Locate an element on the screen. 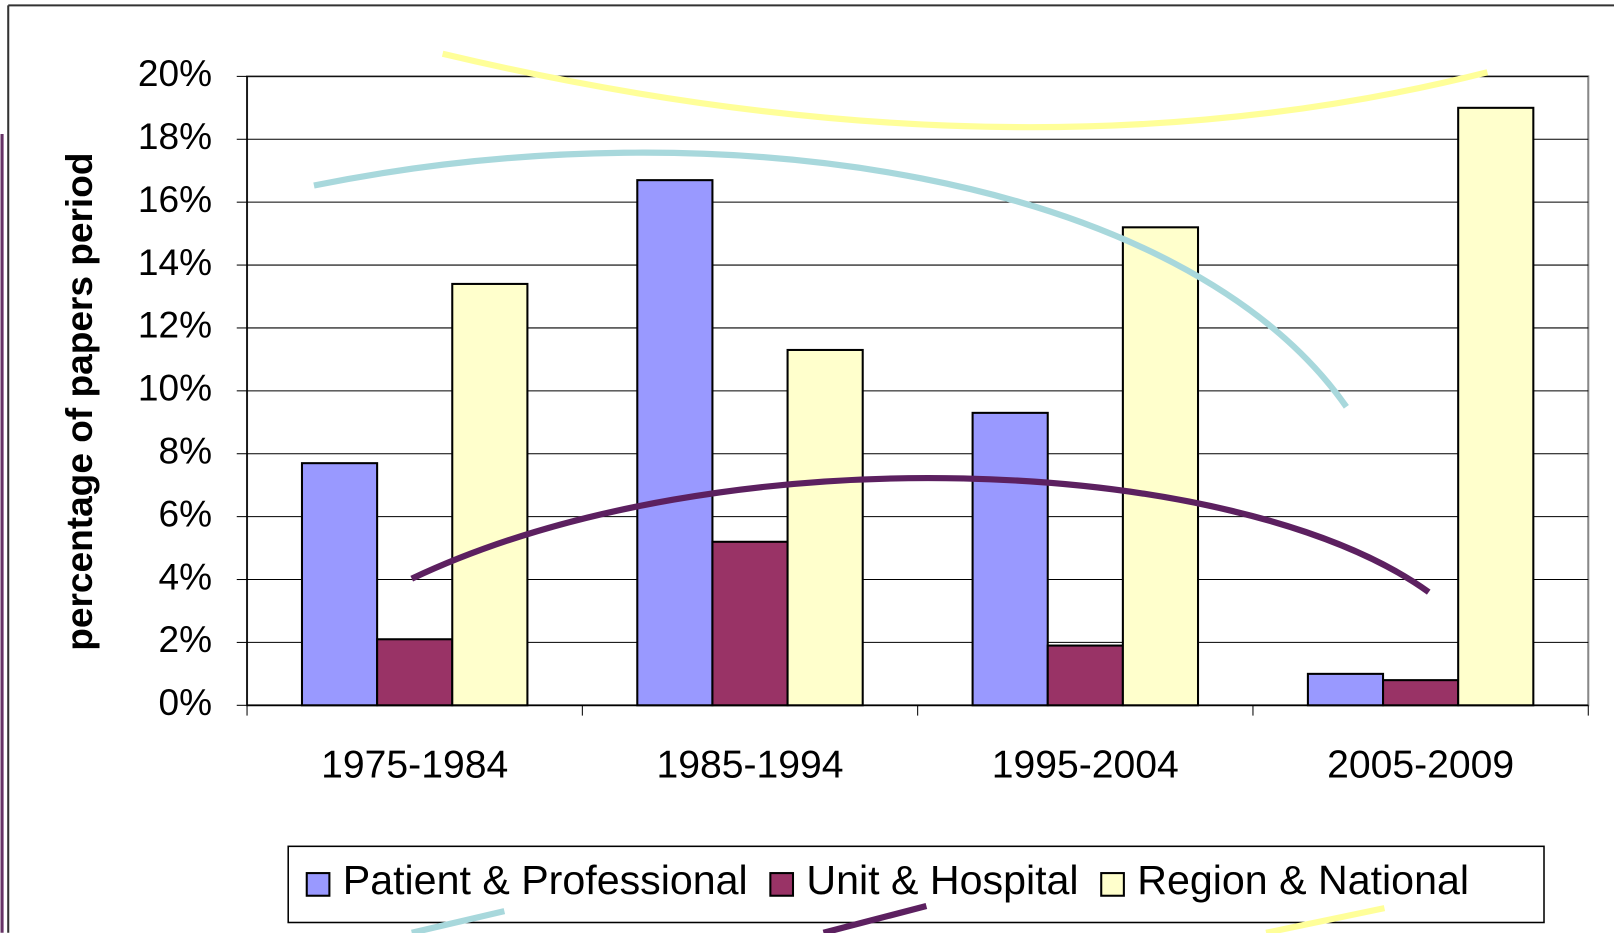  legend-label: Patient & Professional is located at coordinates (545, 880).